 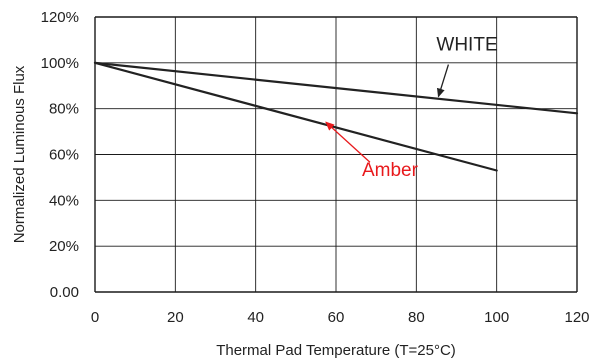 What do you see at coordinates (64, 246) in the screenshot?
I see `y-tick-label: 20%` at bounding box center [64, 246].